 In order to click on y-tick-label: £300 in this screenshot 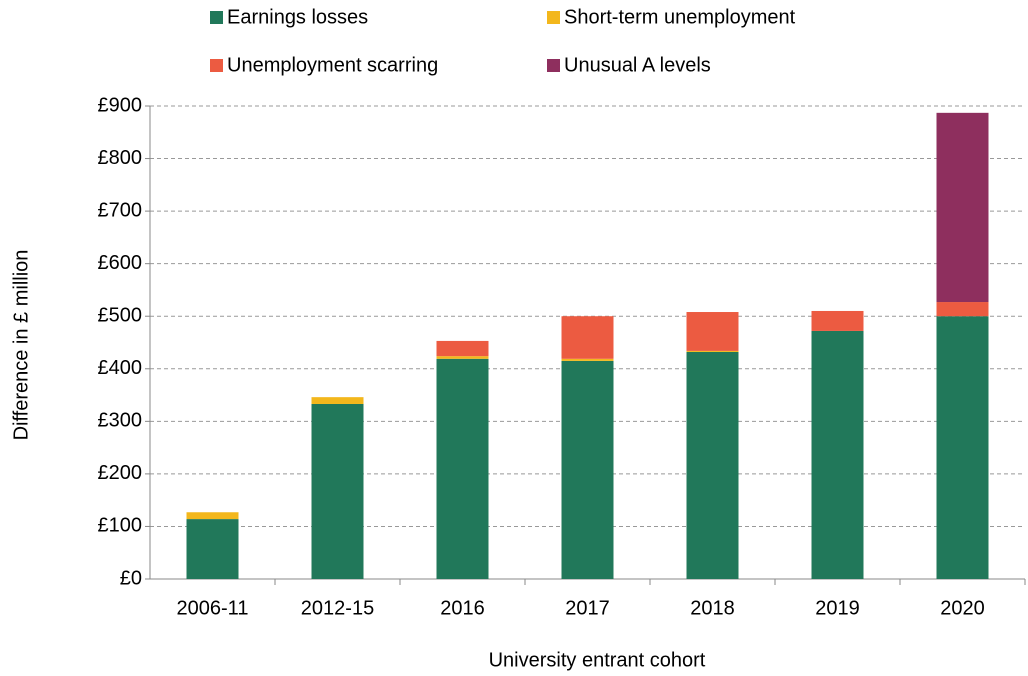, I will do `click(120, 421)`.